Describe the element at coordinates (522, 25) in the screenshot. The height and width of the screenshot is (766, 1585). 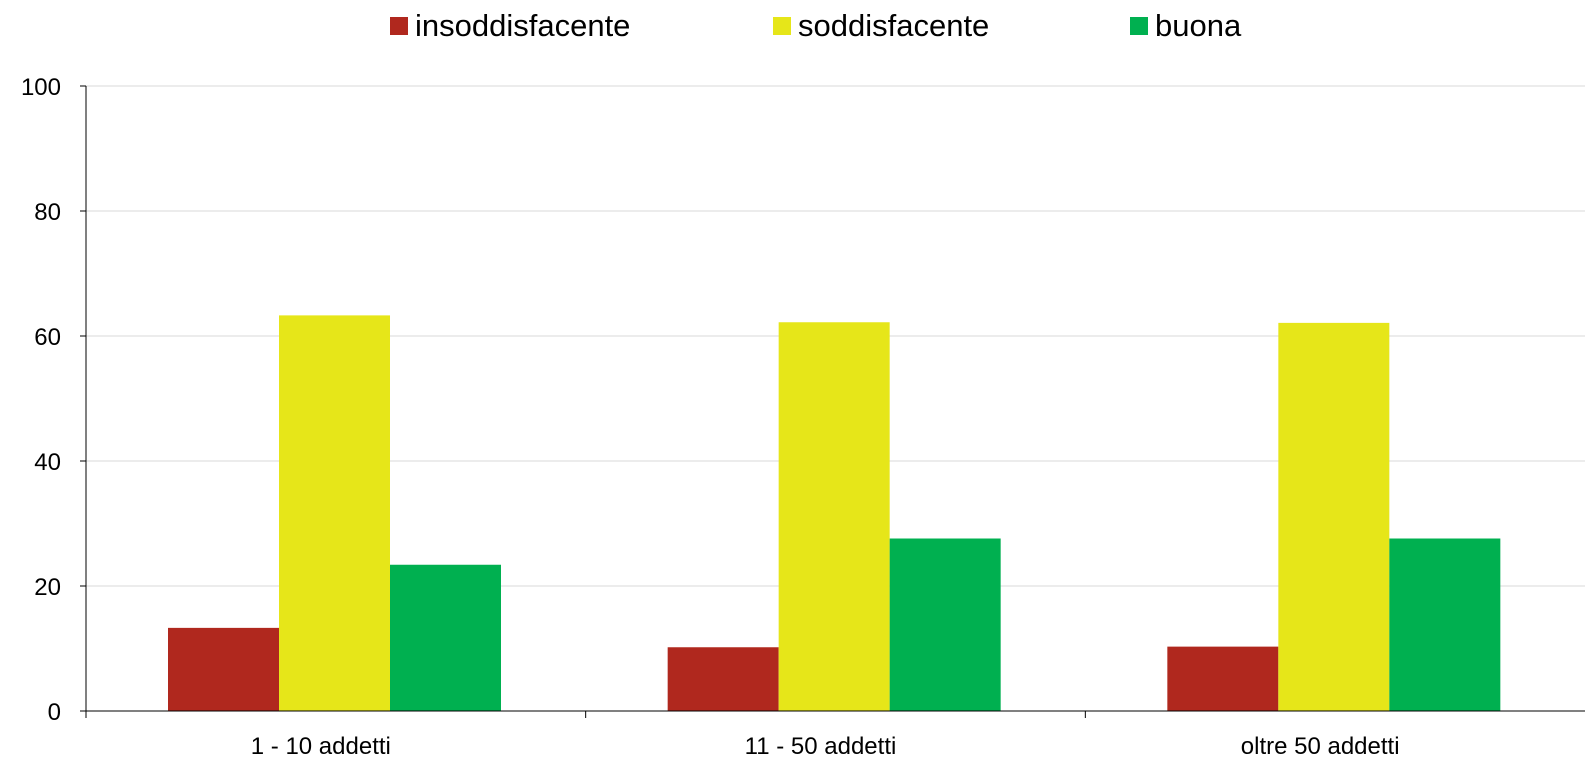
I see `legend-label-insoddisfacente: insoddisfacente` at that location.